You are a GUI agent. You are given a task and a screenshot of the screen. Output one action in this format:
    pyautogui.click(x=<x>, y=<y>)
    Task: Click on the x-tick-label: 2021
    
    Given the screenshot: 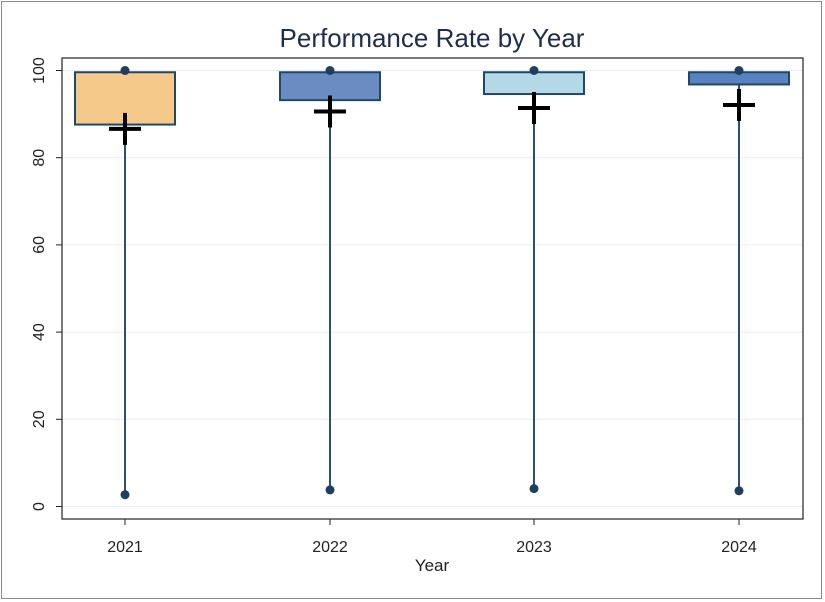 What is the action you would take?
    pyautogui.click(x=125, y=547)
    